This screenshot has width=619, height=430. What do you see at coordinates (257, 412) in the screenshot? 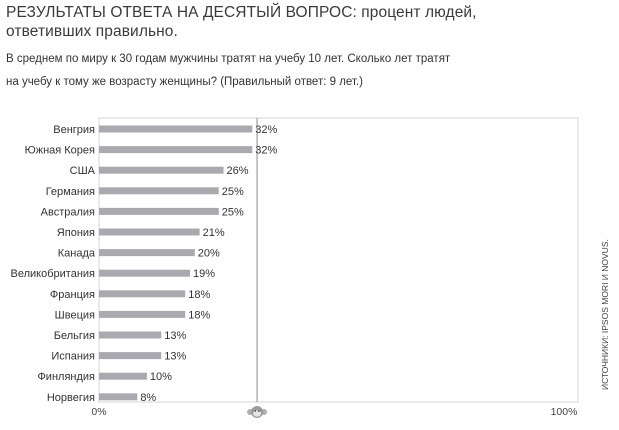
I see `monkey-icon` at bounding box center [257, 412].